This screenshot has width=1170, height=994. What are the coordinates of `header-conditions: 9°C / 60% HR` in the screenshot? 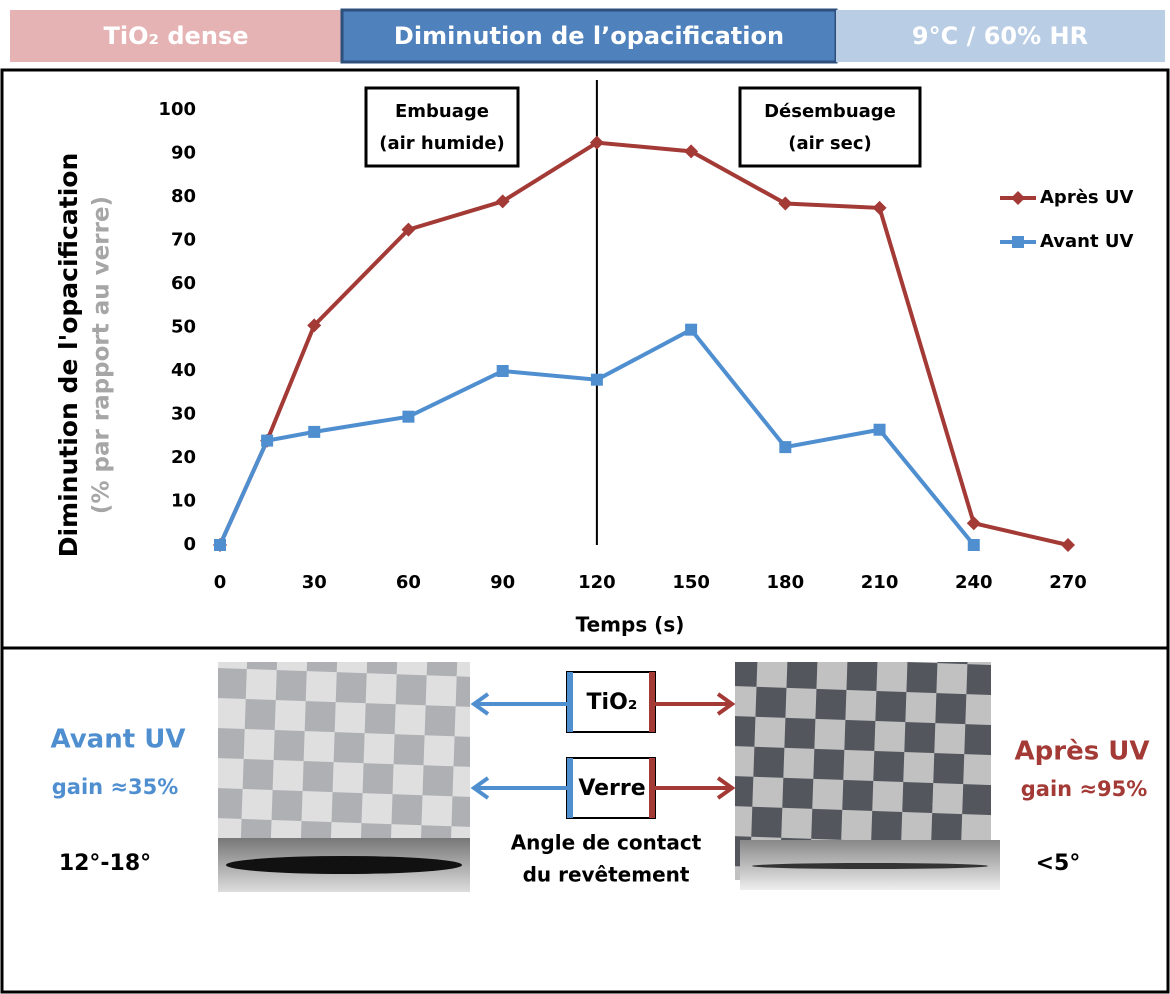 It's located at (1000, 36).